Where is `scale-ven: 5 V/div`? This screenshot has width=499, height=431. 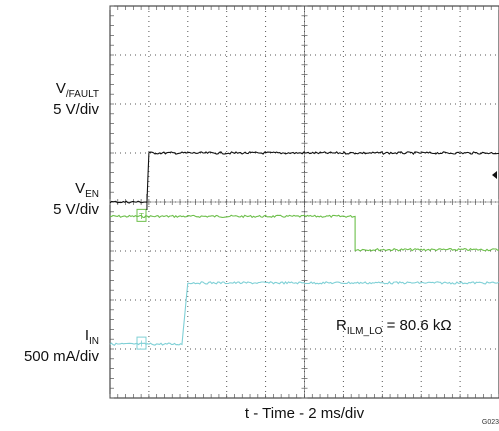
scale-ven: 5 V/div is located at coordinates (76, 209).